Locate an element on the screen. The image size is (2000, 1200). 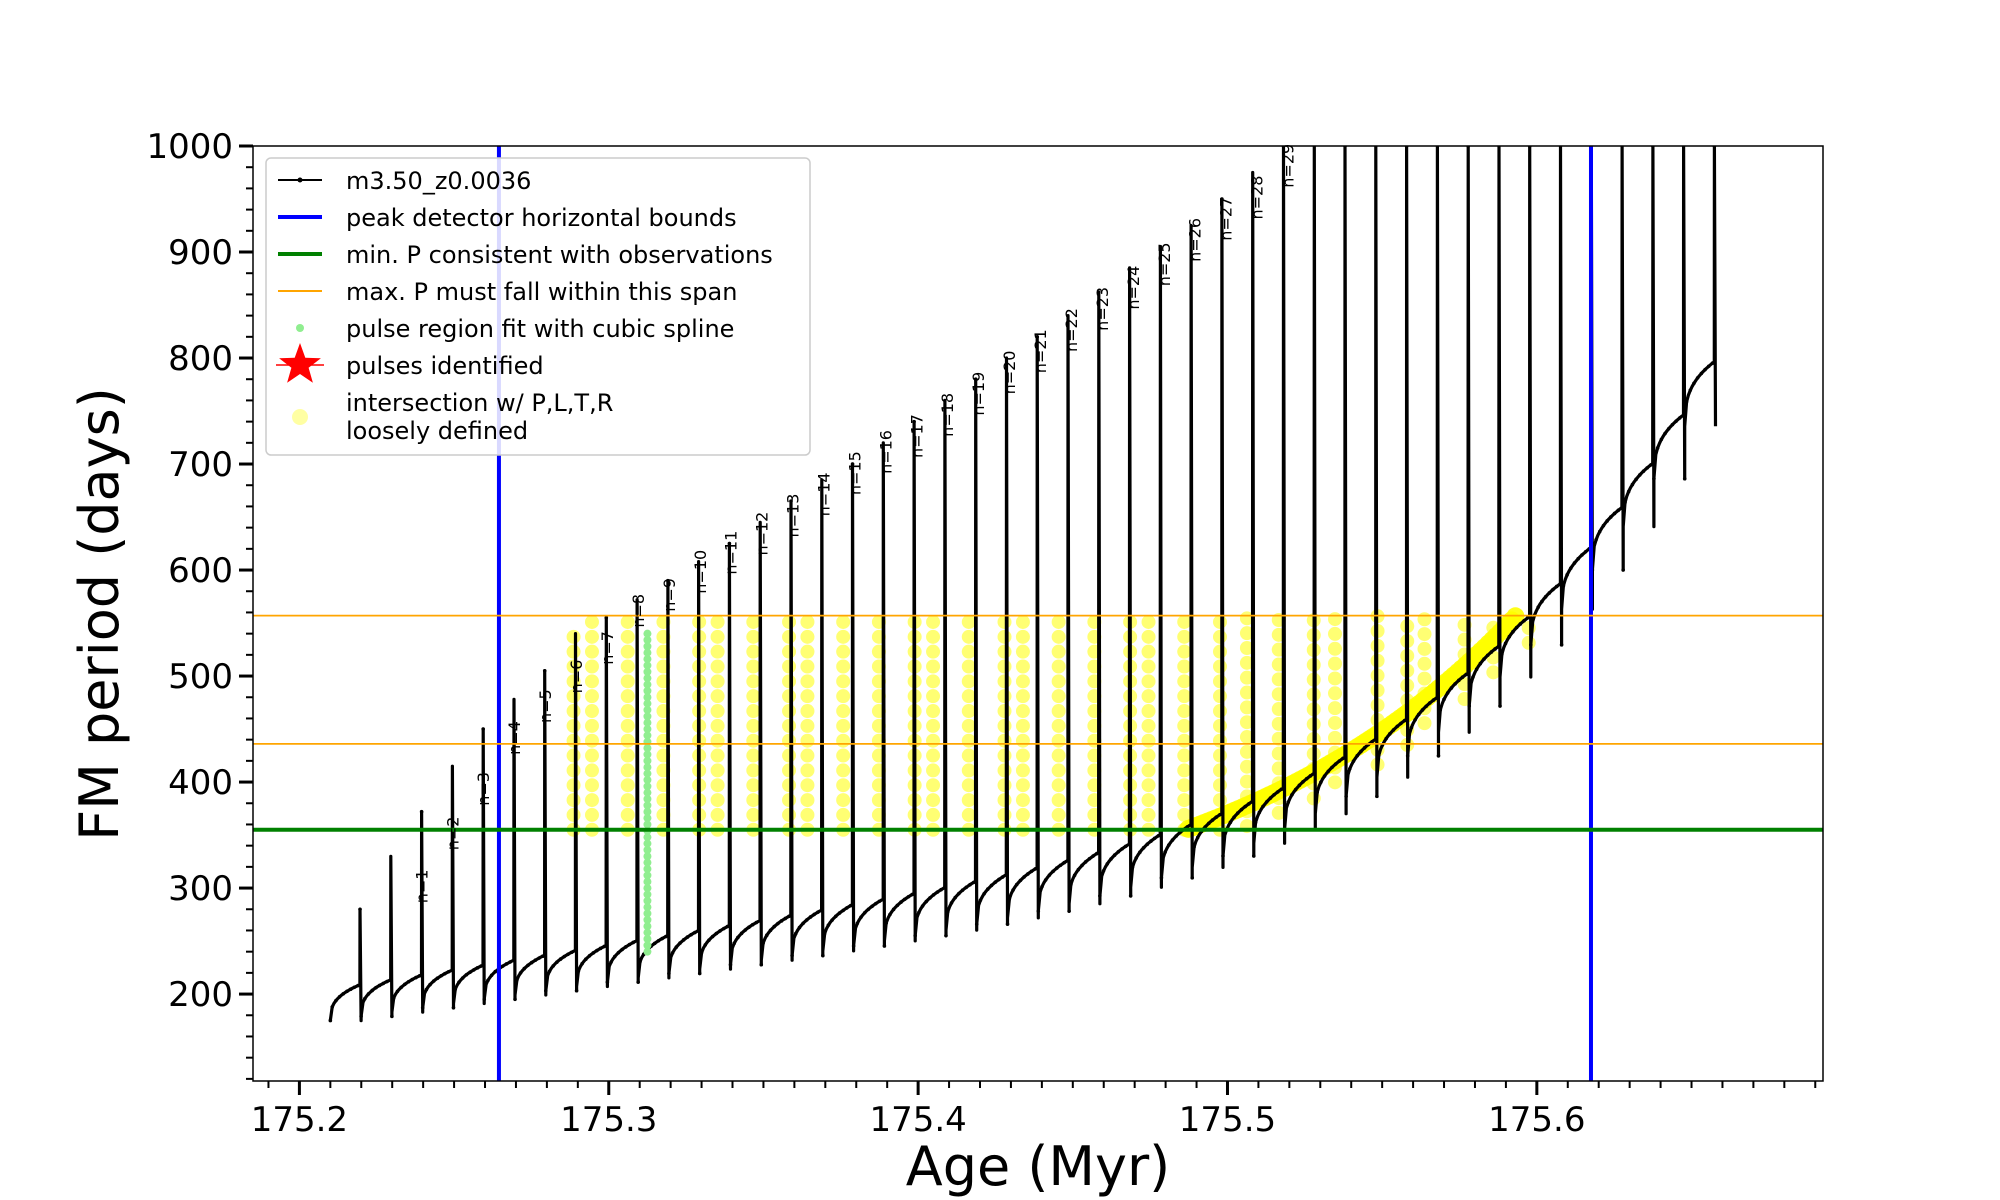
legend-label: pulse region fit with cubic spline is located at coordinates (540, 329).